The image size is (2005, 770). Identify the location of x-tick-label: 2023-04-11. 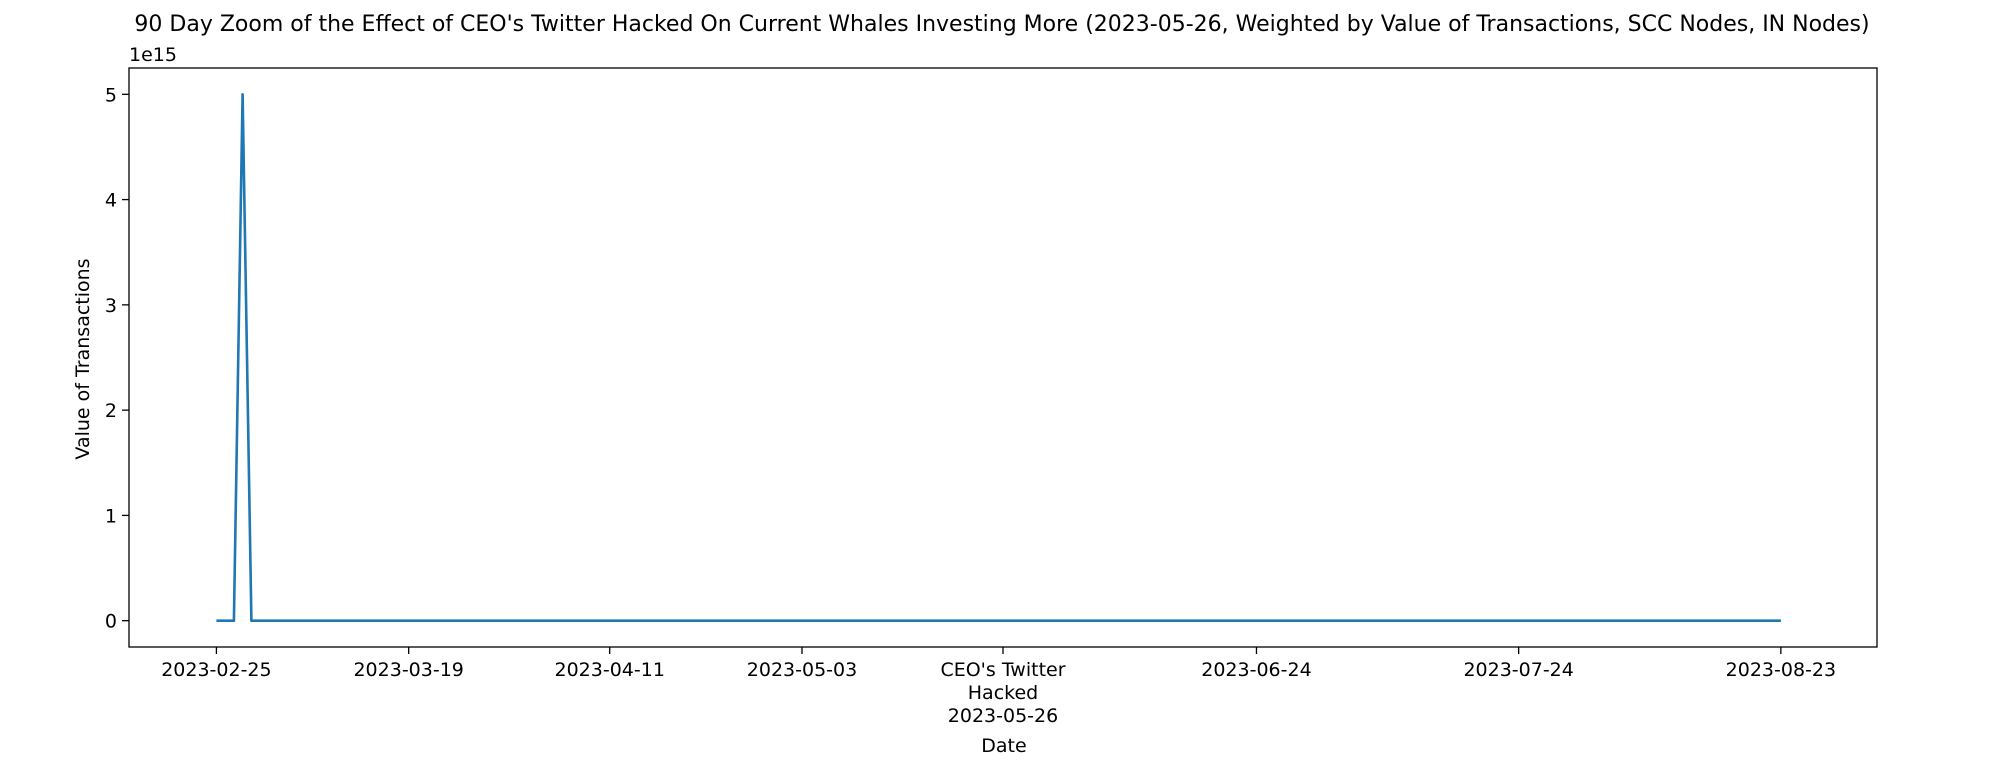
(609, 670).